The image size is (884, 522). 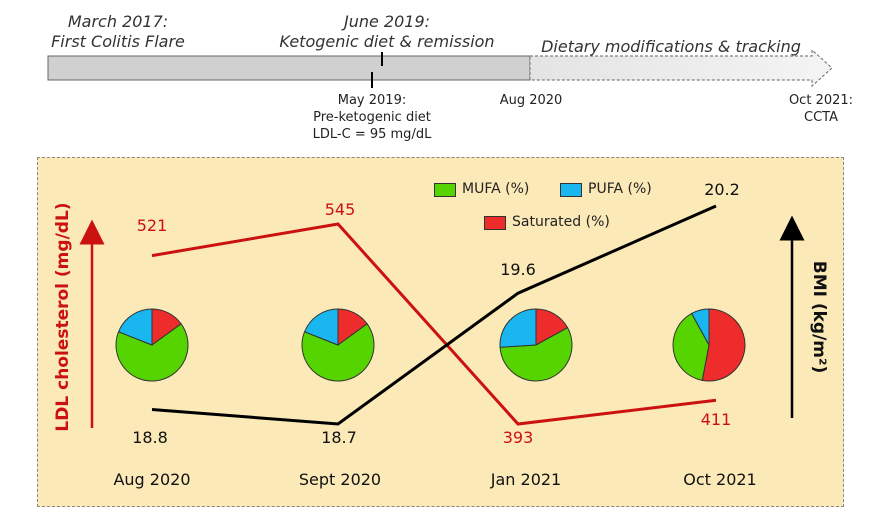 What do you see at coordinates (445, 190) in the screenshot?
I see `legend-swatch-mufa` at bounding box center [445, 190].